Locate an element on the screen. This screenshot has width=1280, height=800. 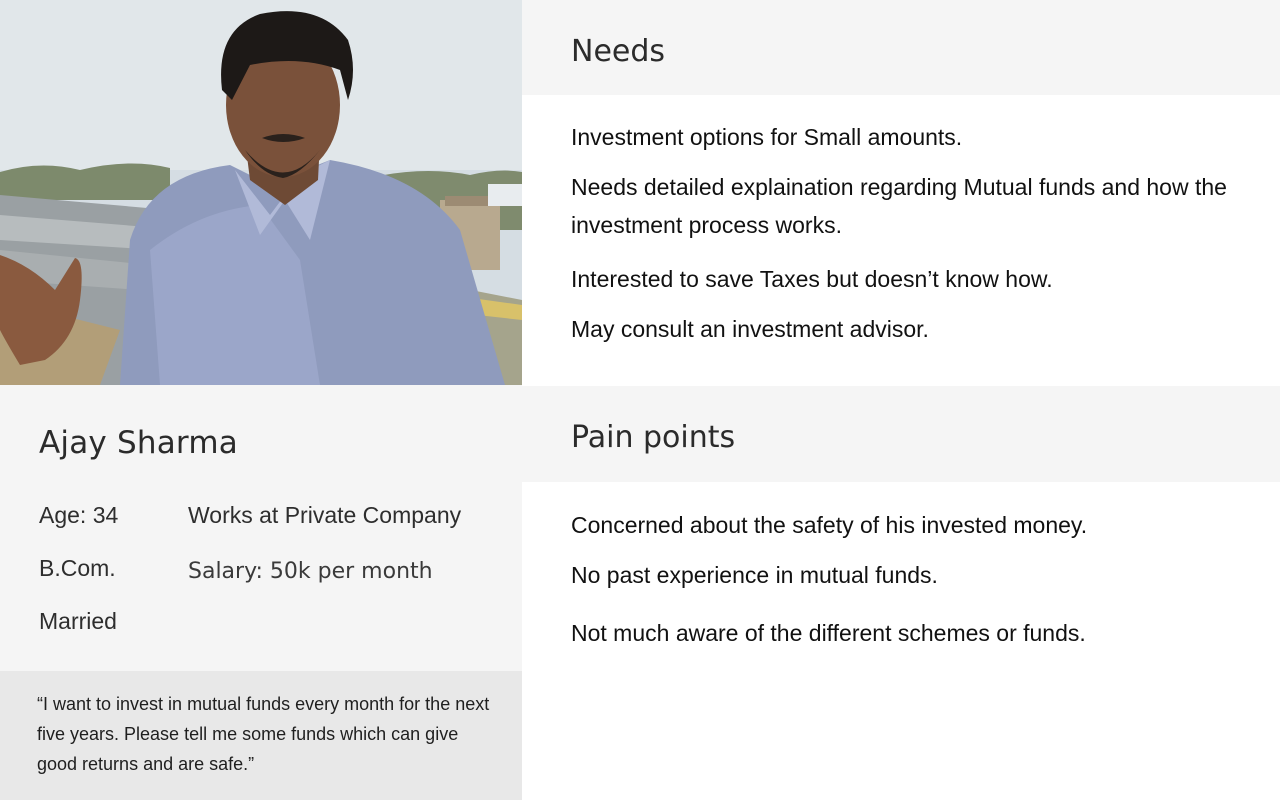
persona-marital-status: Married is located at coordinates (78, 621).